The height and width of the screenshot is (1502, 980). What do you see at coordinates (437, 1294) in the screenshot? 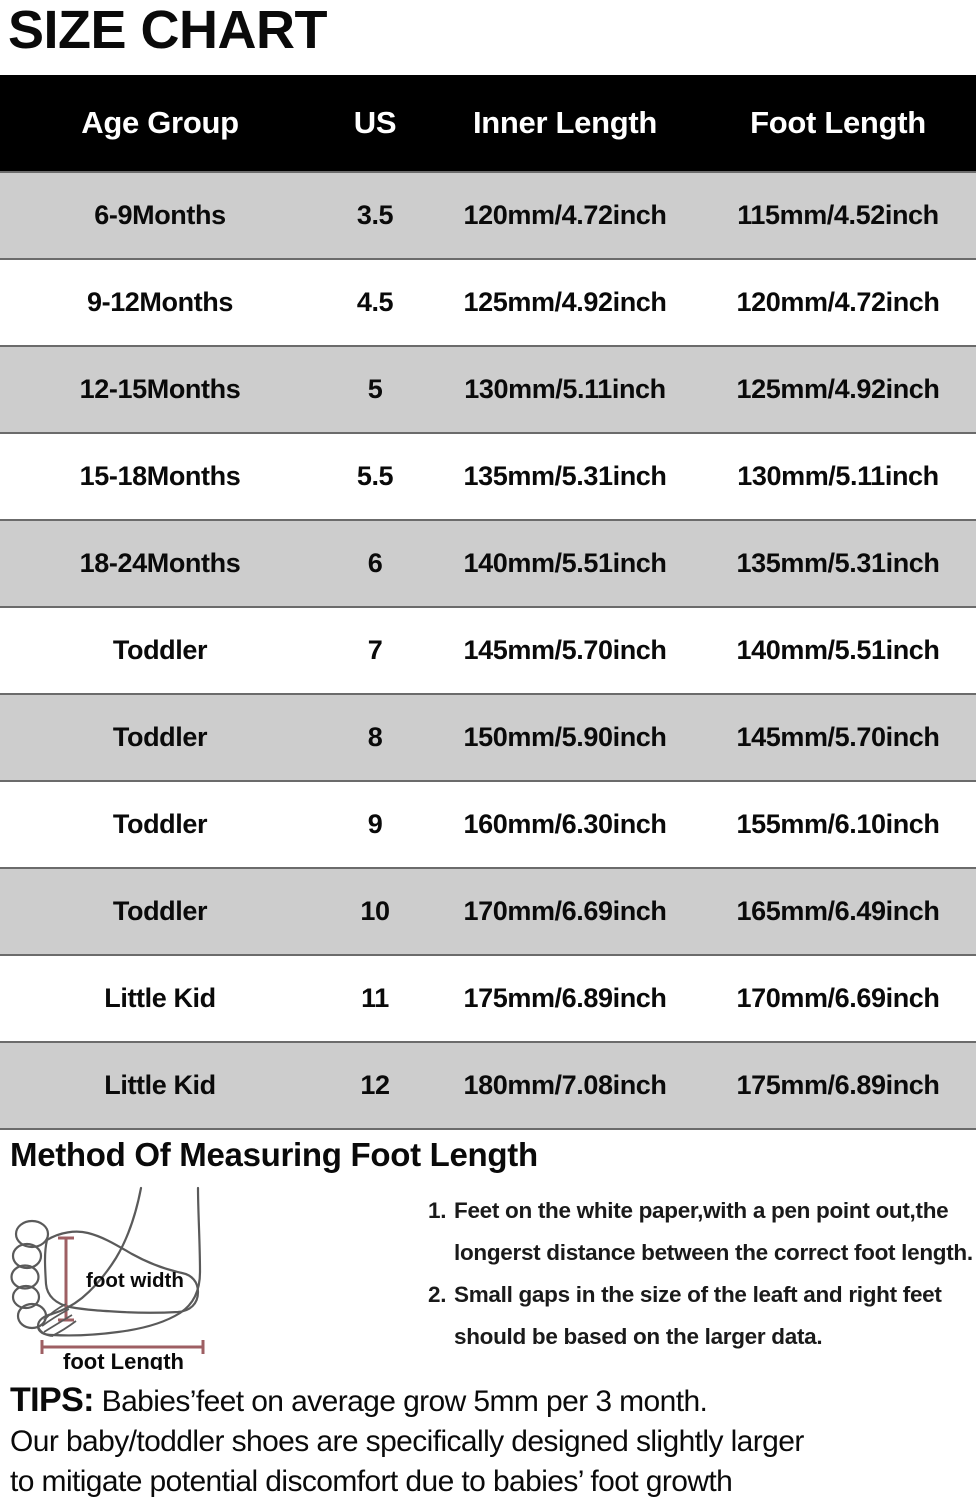
I see `instruction-number: 2.` at bounding box center [437, 1294].